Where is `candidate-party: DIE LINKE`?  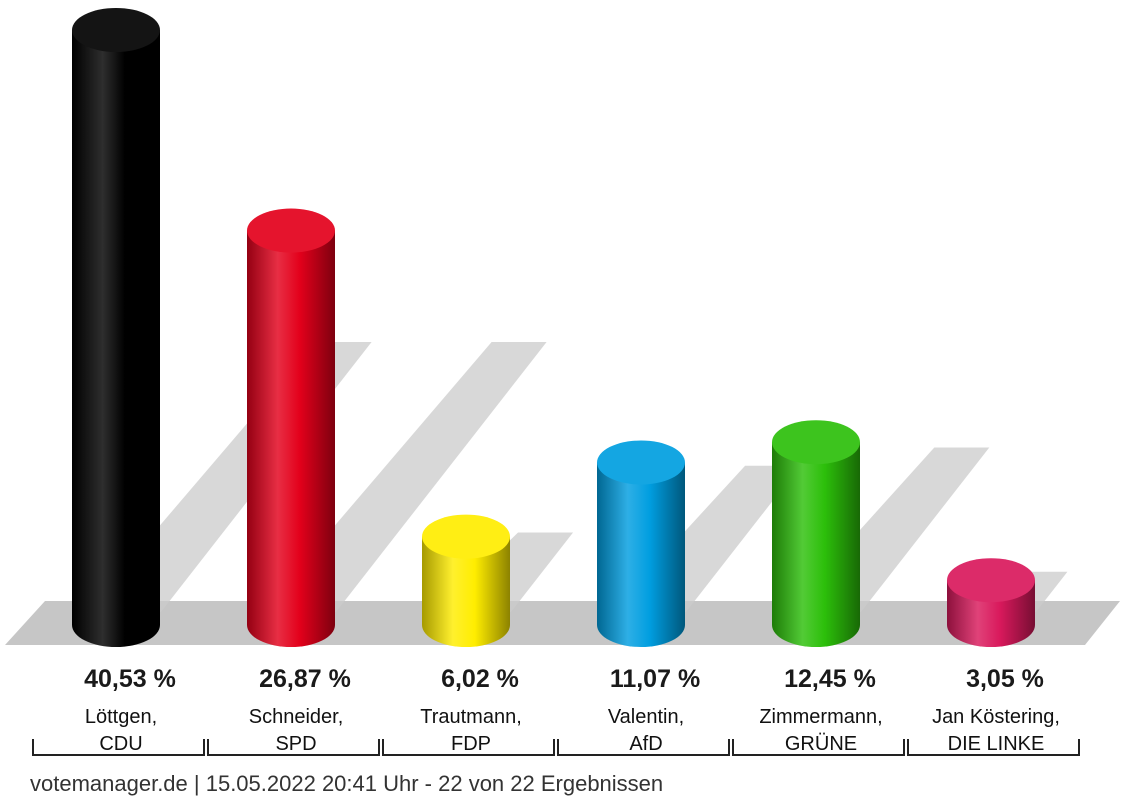 candidate-party: DIE LINKE is located at coordinates (996, 744).